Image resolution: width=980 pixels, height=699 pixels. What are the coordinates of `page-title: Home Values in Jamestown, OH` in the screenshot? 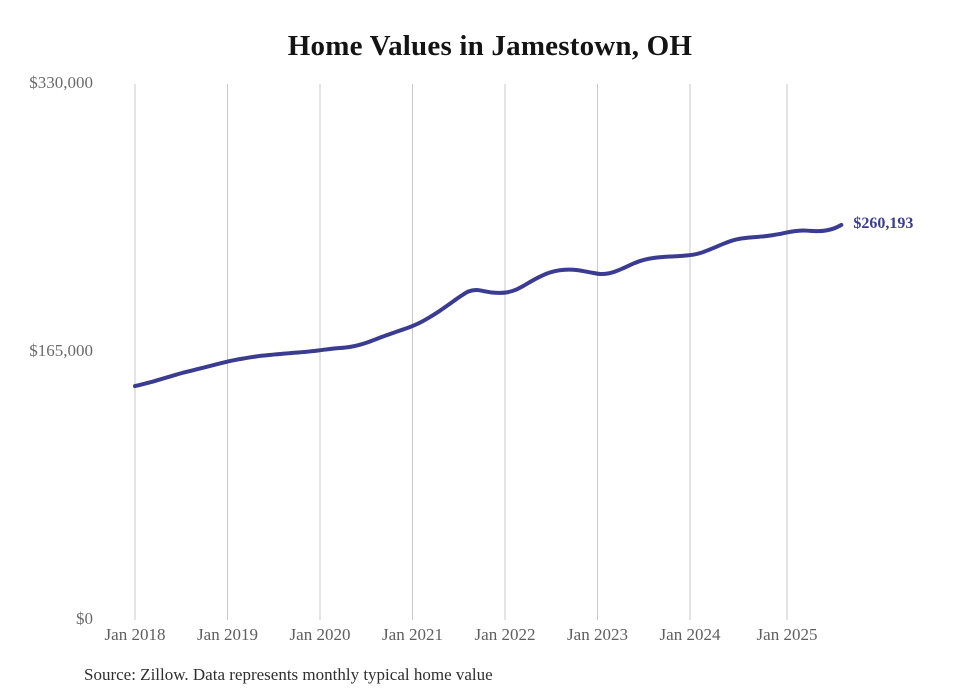 It's located at (490, 46).